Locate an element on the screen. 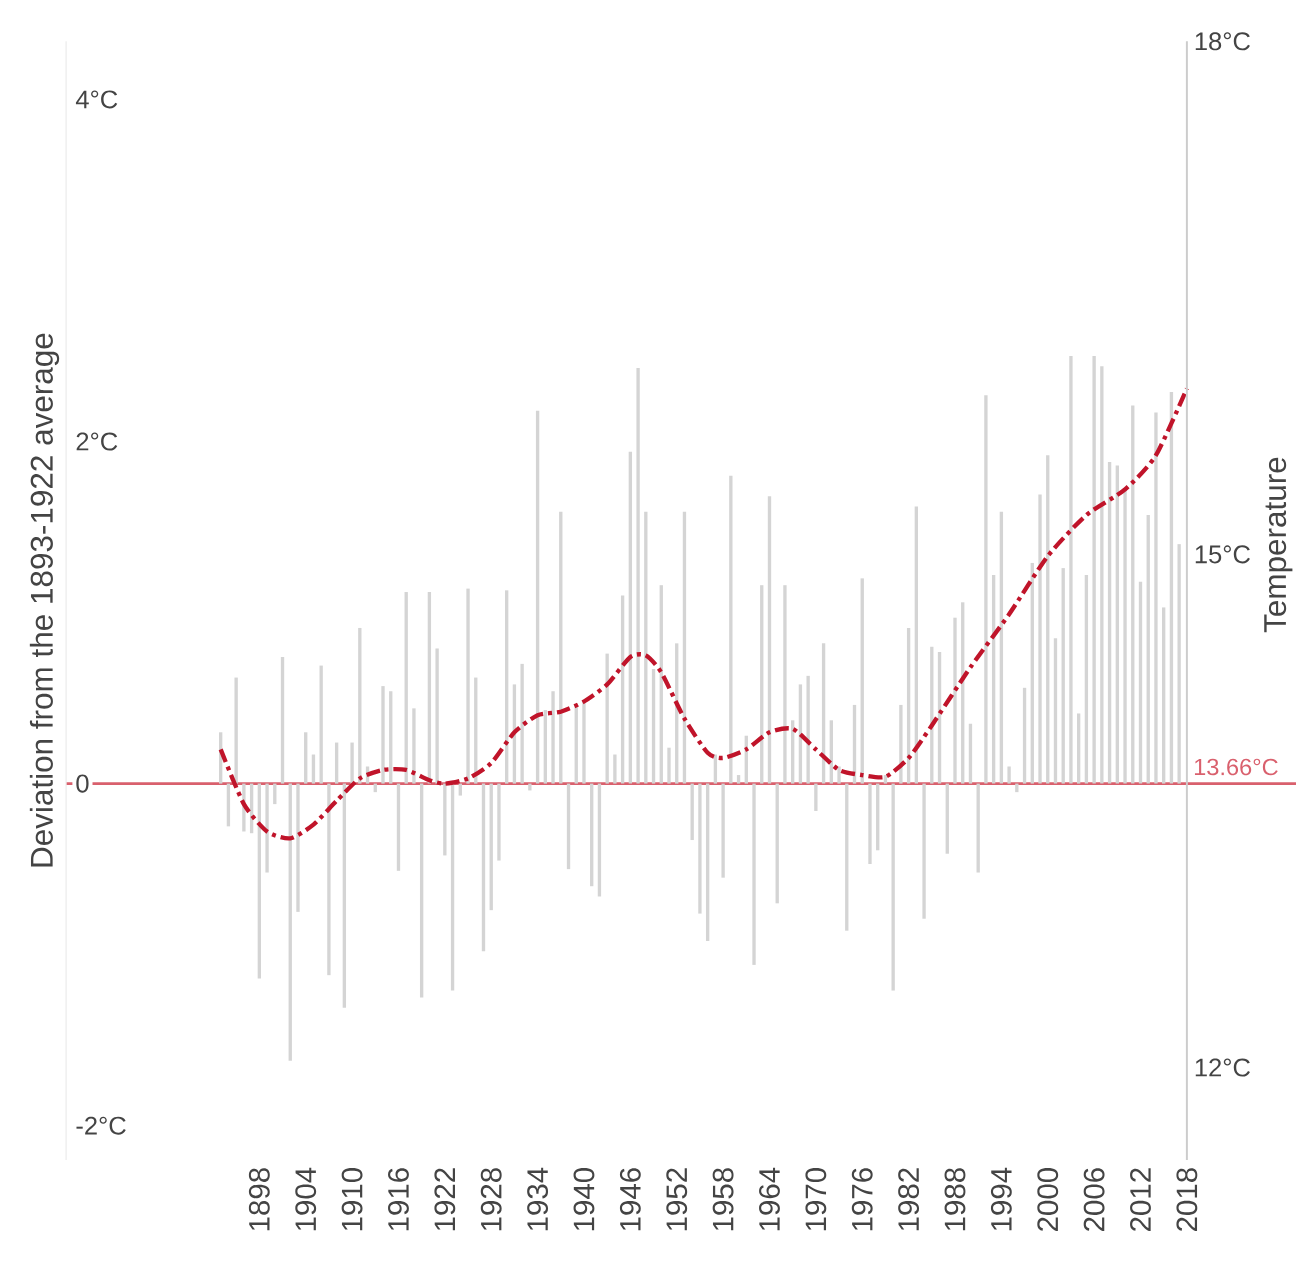  y-tick-label: 2°C is located at coordinates (97, 441).